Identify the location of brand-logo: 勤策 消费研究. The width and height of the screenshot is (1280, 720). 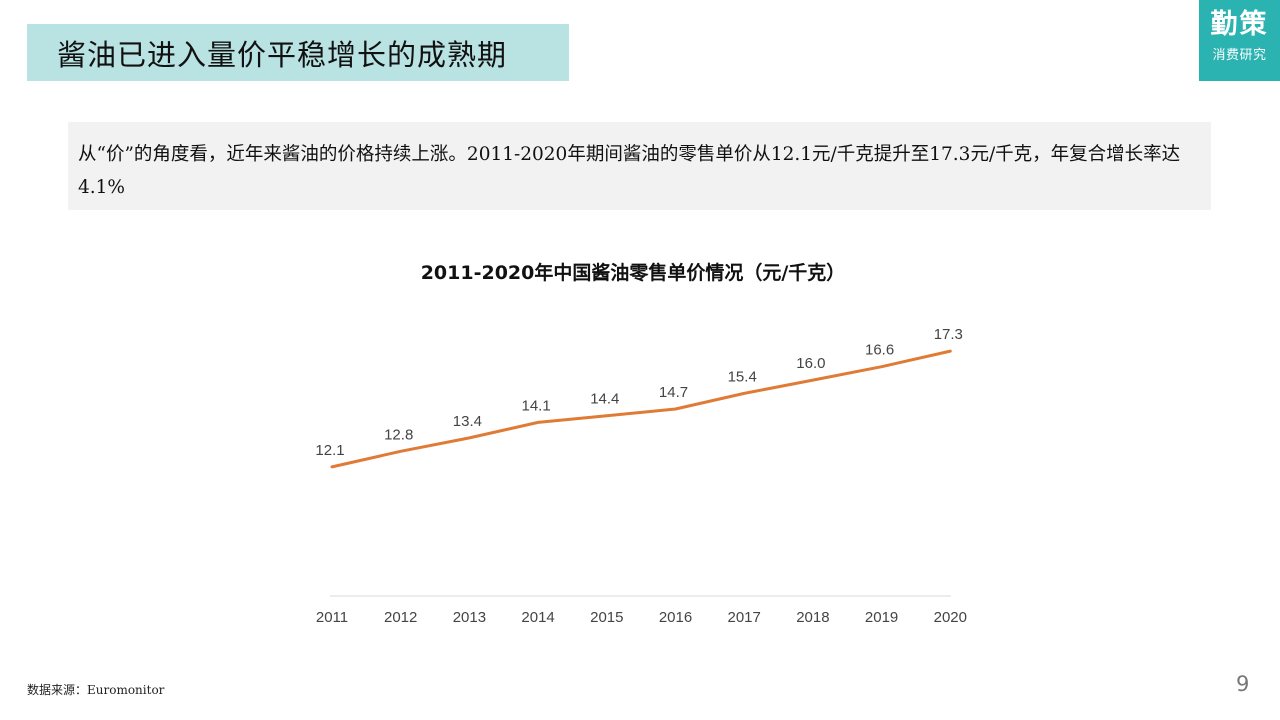
(1239, 40).